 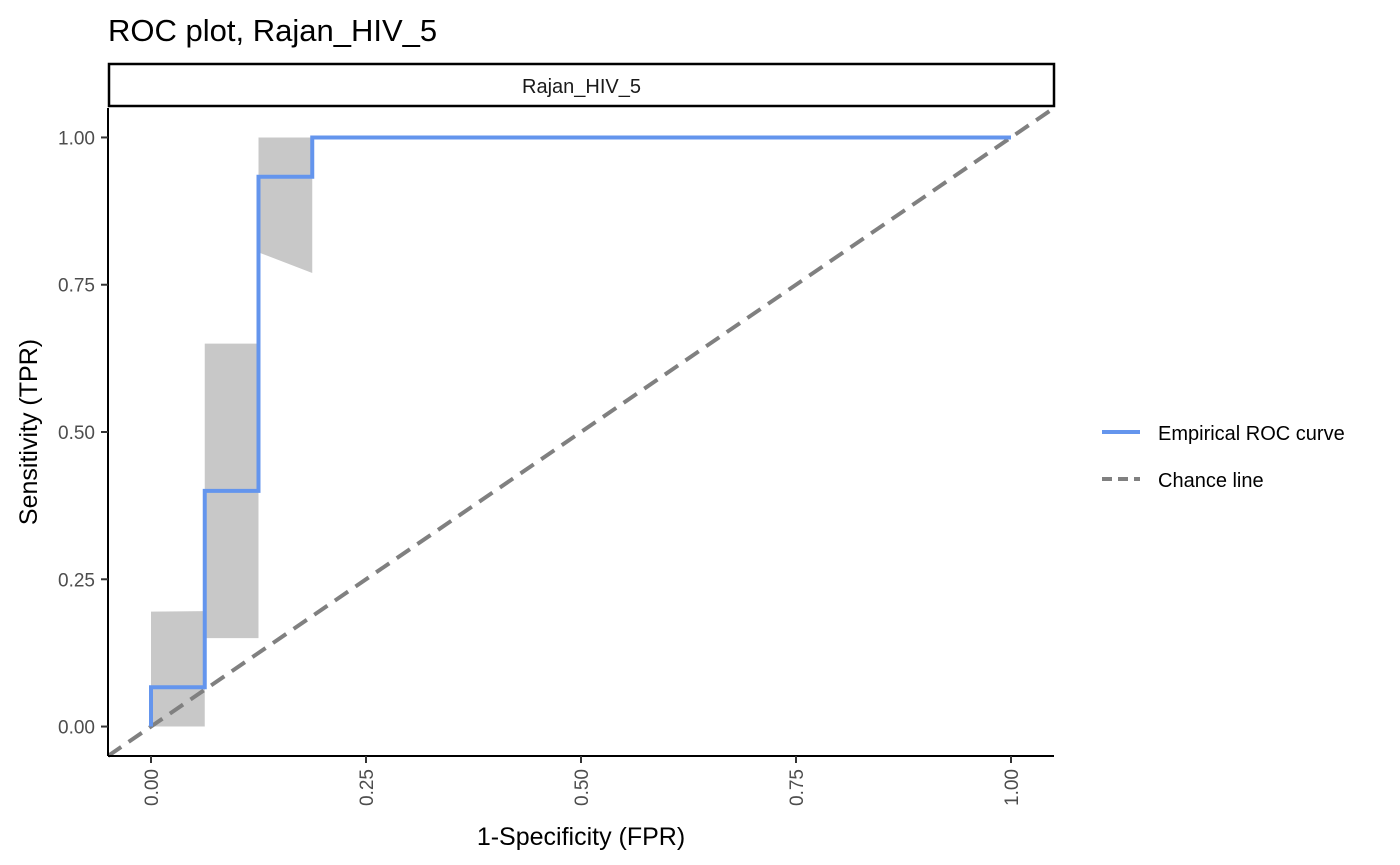 What do you see at coordinates (152, 787) in the screenshot?
I see `x-tick-label: 0.00` at bounding box center [152, 787].